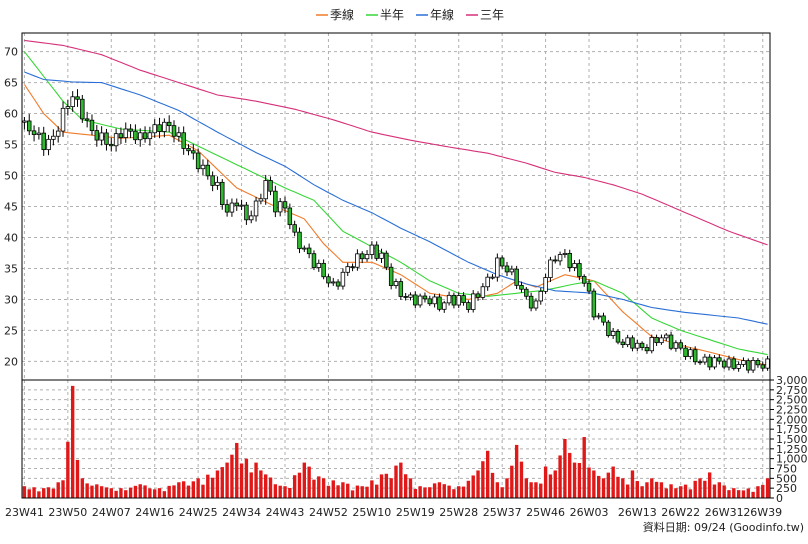  Describe the element at coordinates (11, 207) in the screenshot. I see `price-tick-label: 45` at that location.